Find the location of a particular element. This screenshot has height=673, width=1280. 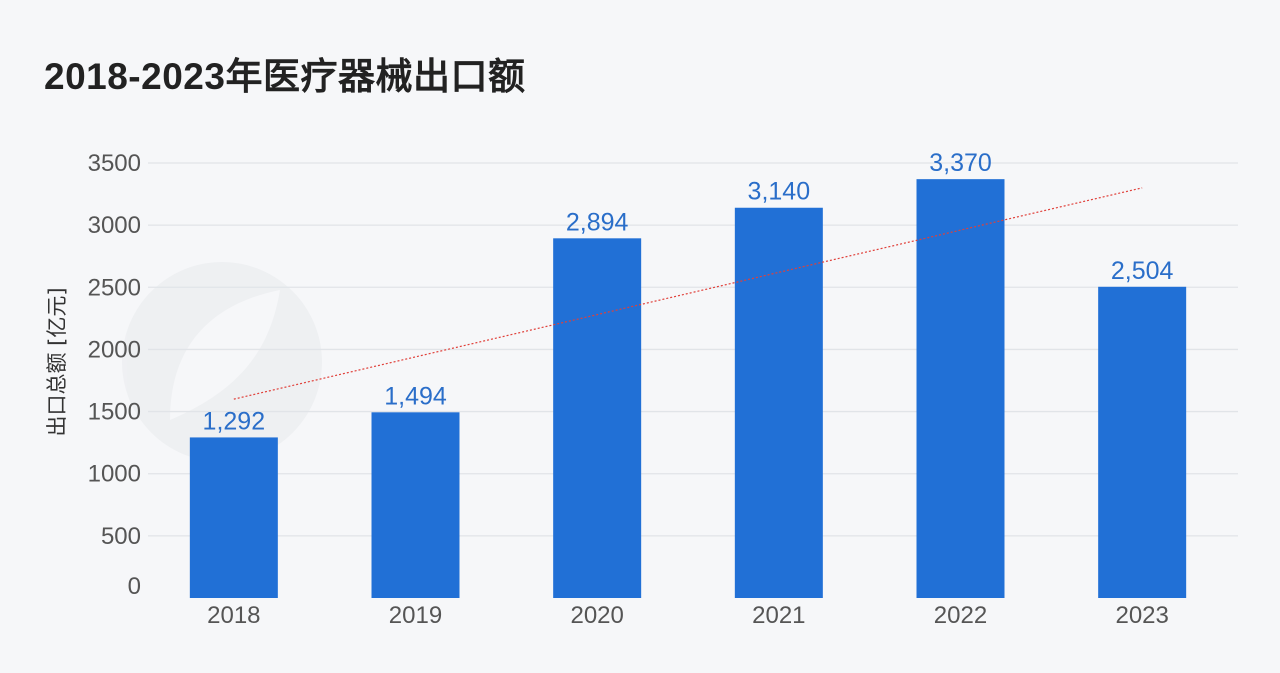

y-axis-ticks: 0 500 1000 1500 2000 2500 3000 3500 is located at coordinates (114, 375).